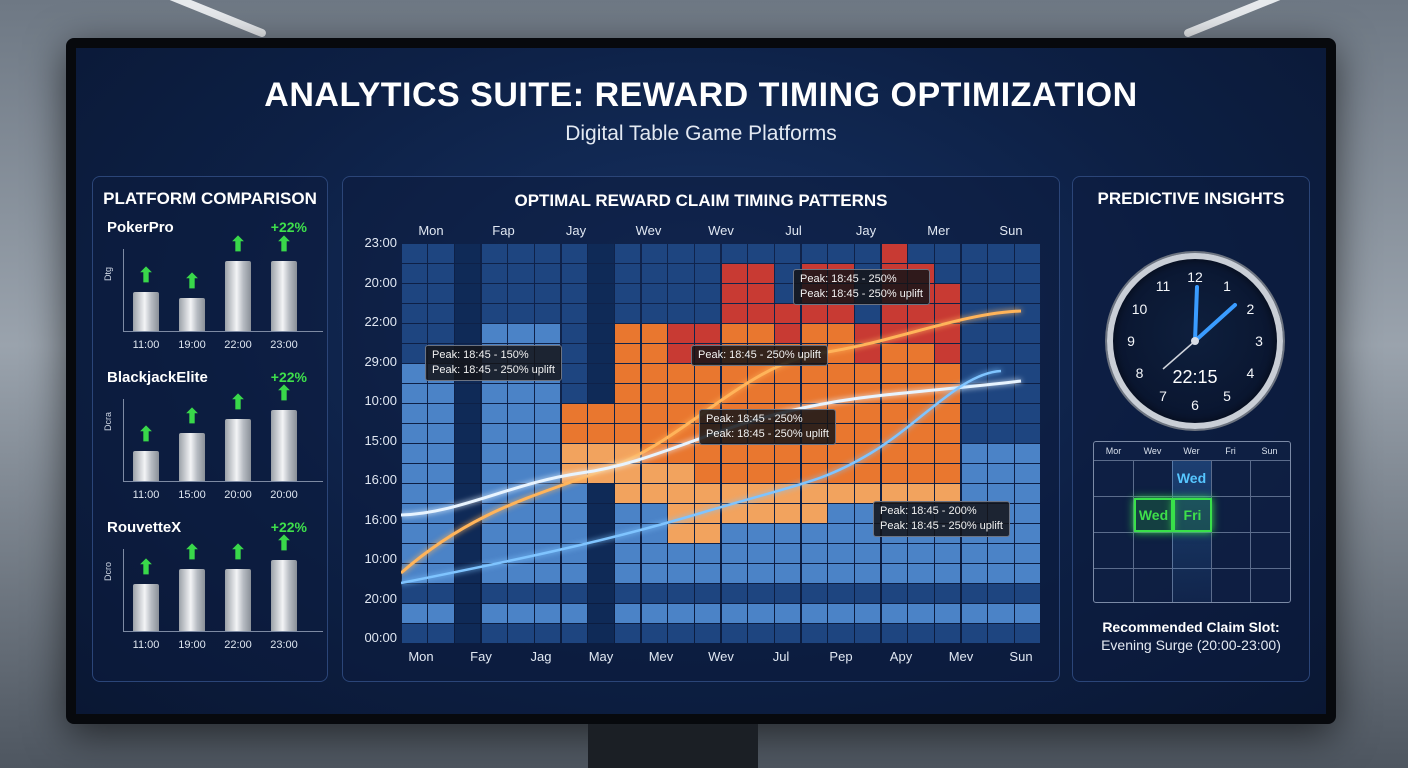 The height and width of the screenshot is (768, 1408). What do you see at coordinates (192, 282) in the screenshot?
I see `up-arrow-icon: ⬆` at bounding box center [192, 282].